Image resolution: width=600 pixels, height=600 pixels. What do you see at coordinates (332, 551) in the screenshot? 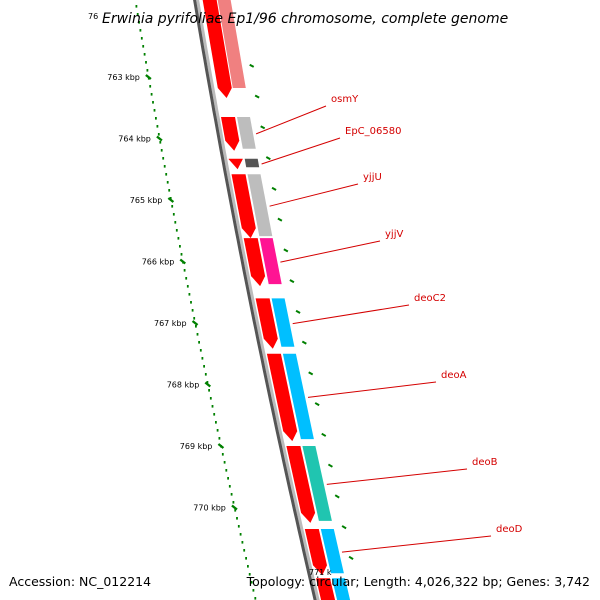
I see `gene-feature-deoD` at bounding box center [332, 551].